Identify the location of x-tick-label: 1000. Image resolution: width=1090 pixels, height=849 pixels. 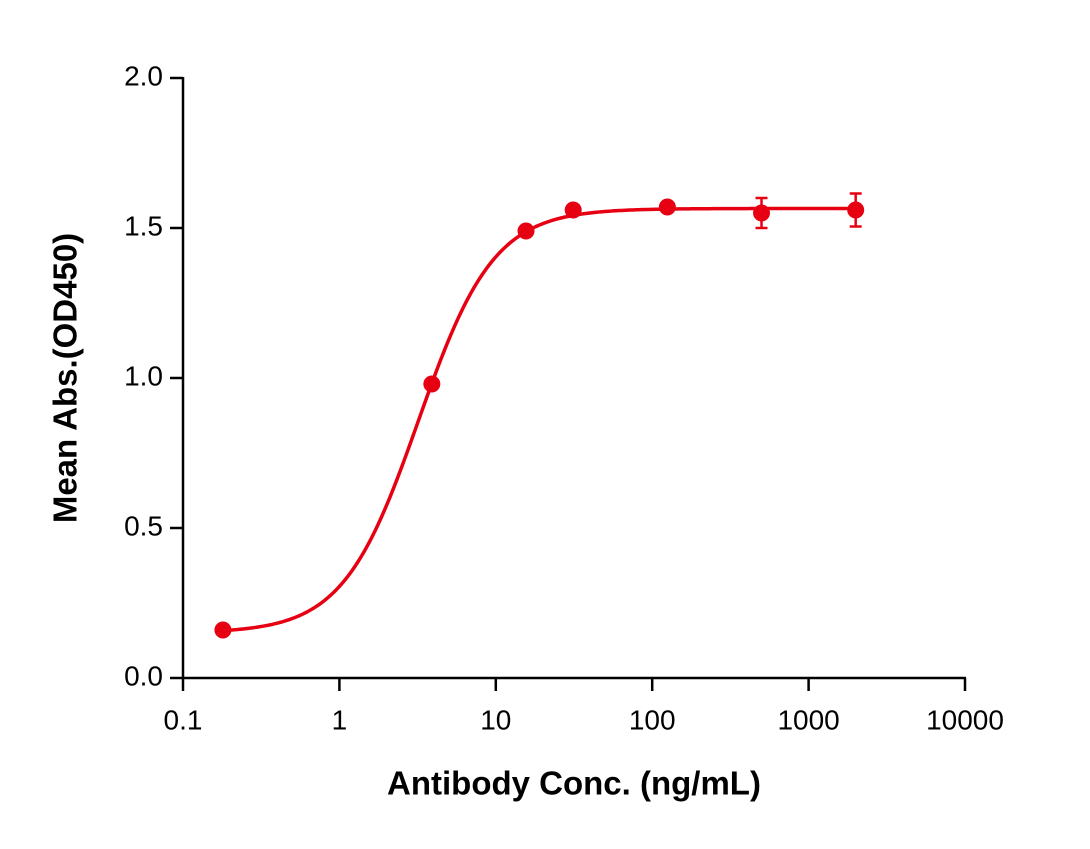
(808, 719).